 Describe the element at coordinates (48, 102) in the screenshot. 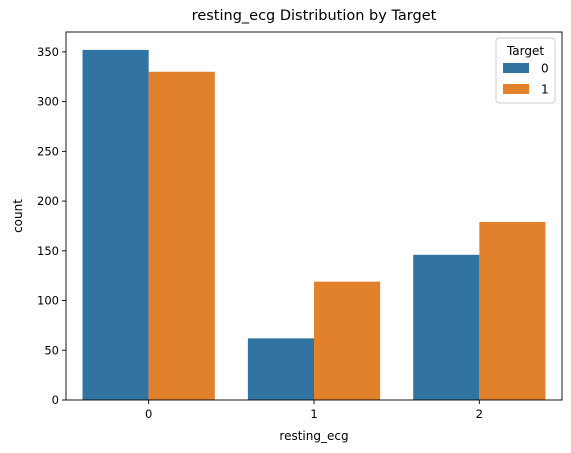

I see `y-tick-label: 300` at that location.